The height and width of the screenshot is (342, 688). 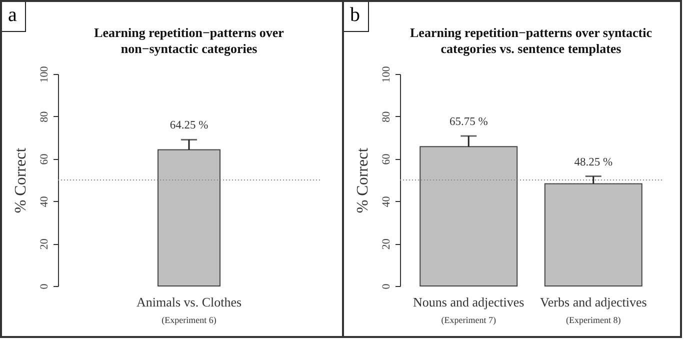 I want to click on x-tick-label: Nouns and adjectives, so click(x=468, y=302).